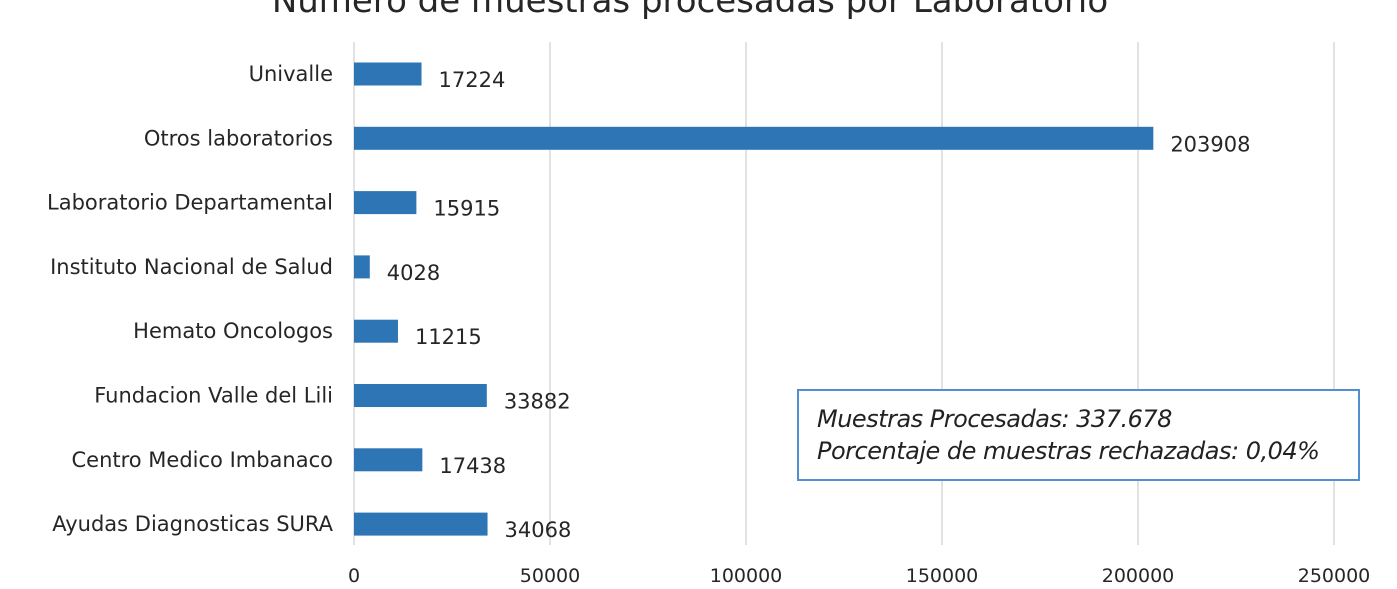 This screenshot has height=589, width=1397. What do you see at coordinates (192, 524) in the screenshot?
I see `category-label: Ayudas Diagnosticas SURA` at bounding box center [192, 524].